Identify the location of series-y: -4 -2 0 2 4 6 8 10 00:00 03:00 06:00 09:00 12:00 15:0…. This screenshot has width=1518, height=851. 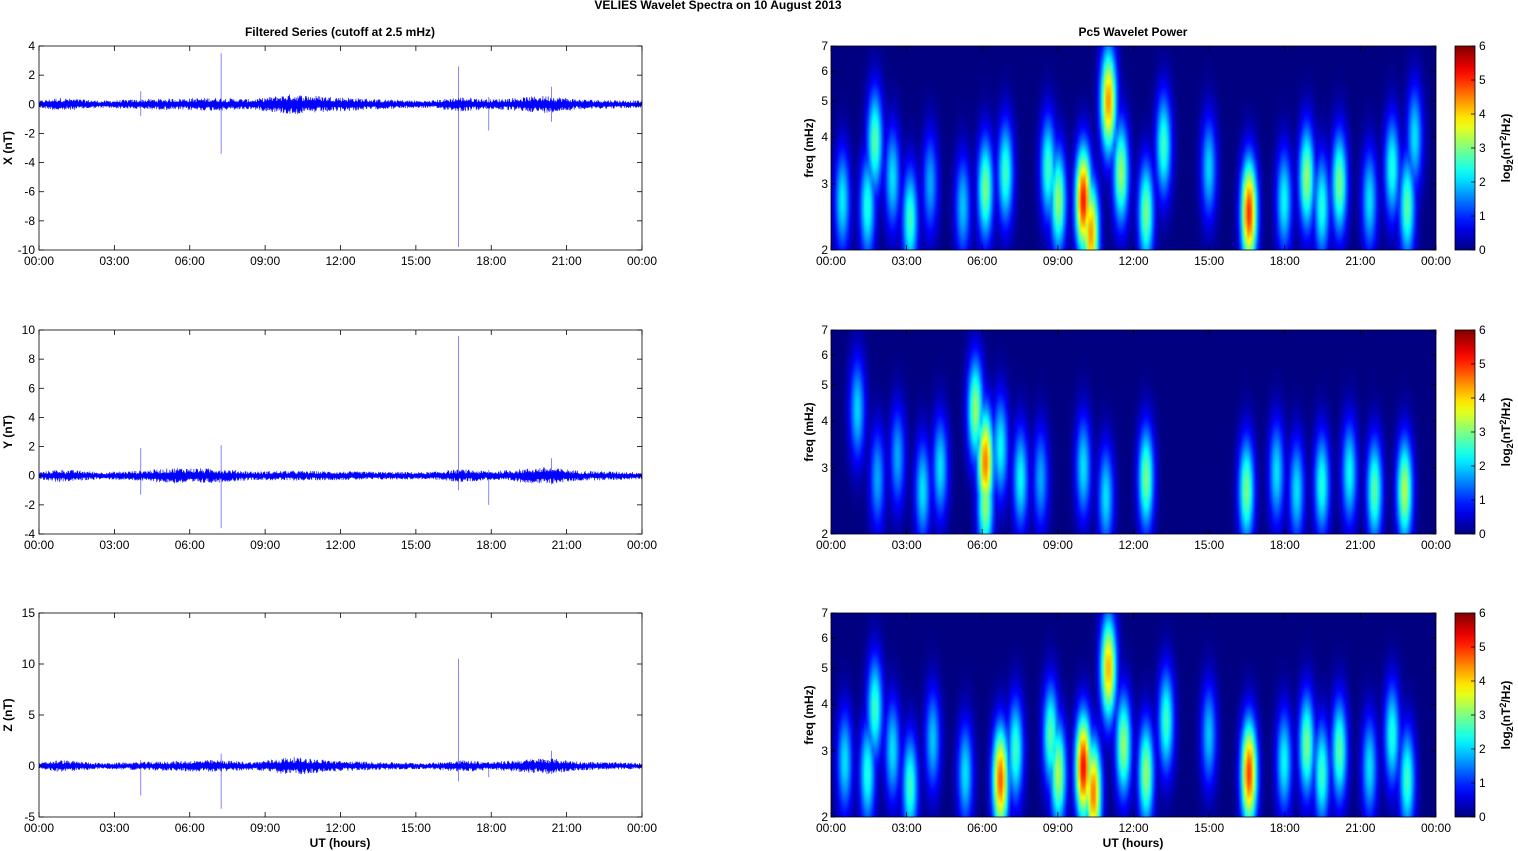
(329, 437).